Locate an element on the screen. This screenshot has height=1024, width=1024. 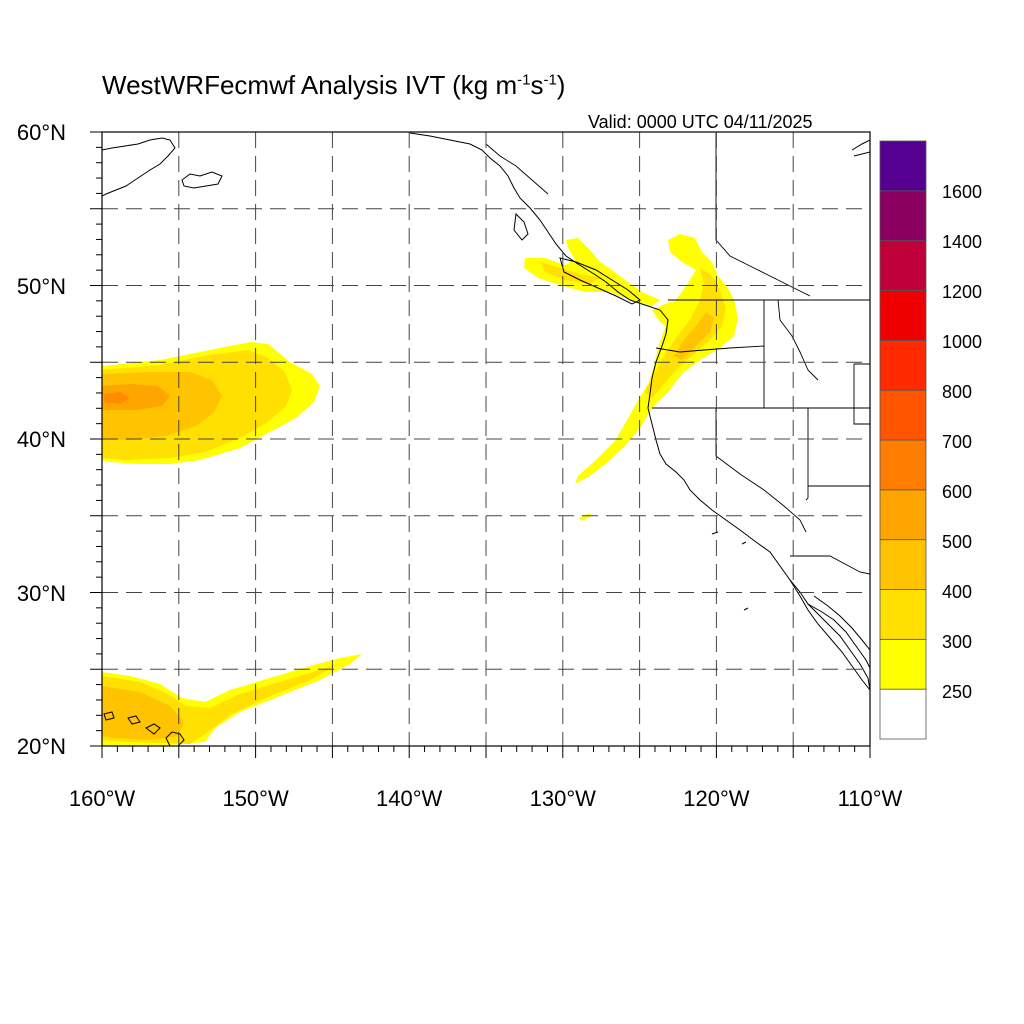
plume-offshore-streak is located at coordinates (585, 517).